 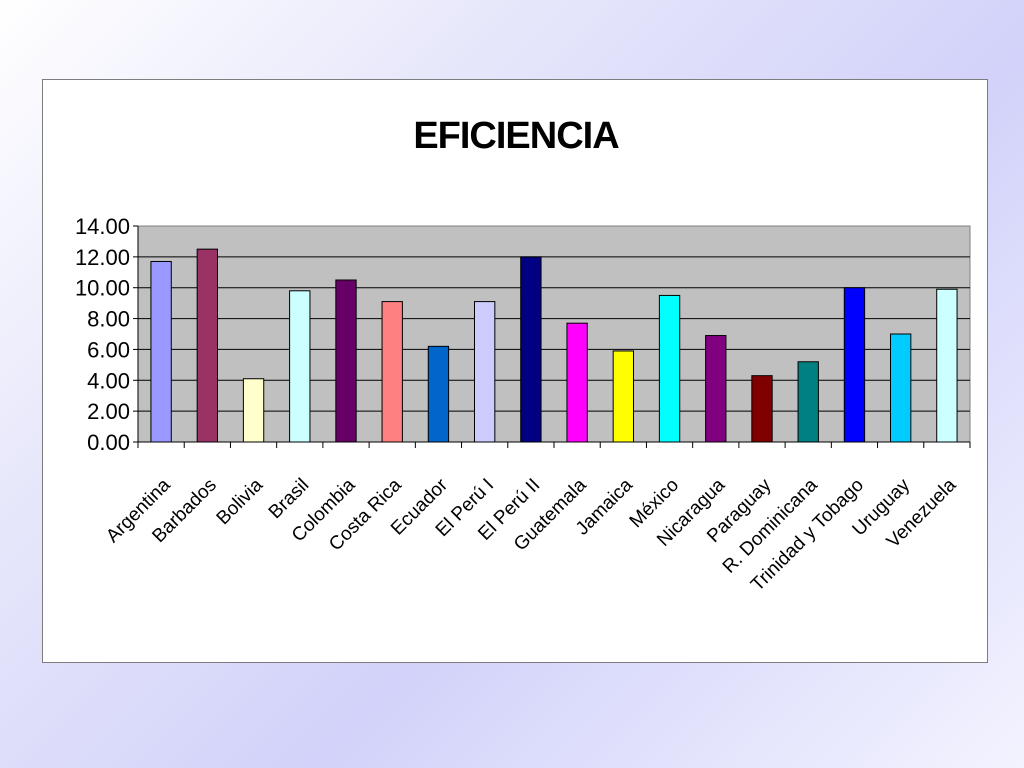 I want to click on y-tick-label: 2.00, so click(x=108, y=411).